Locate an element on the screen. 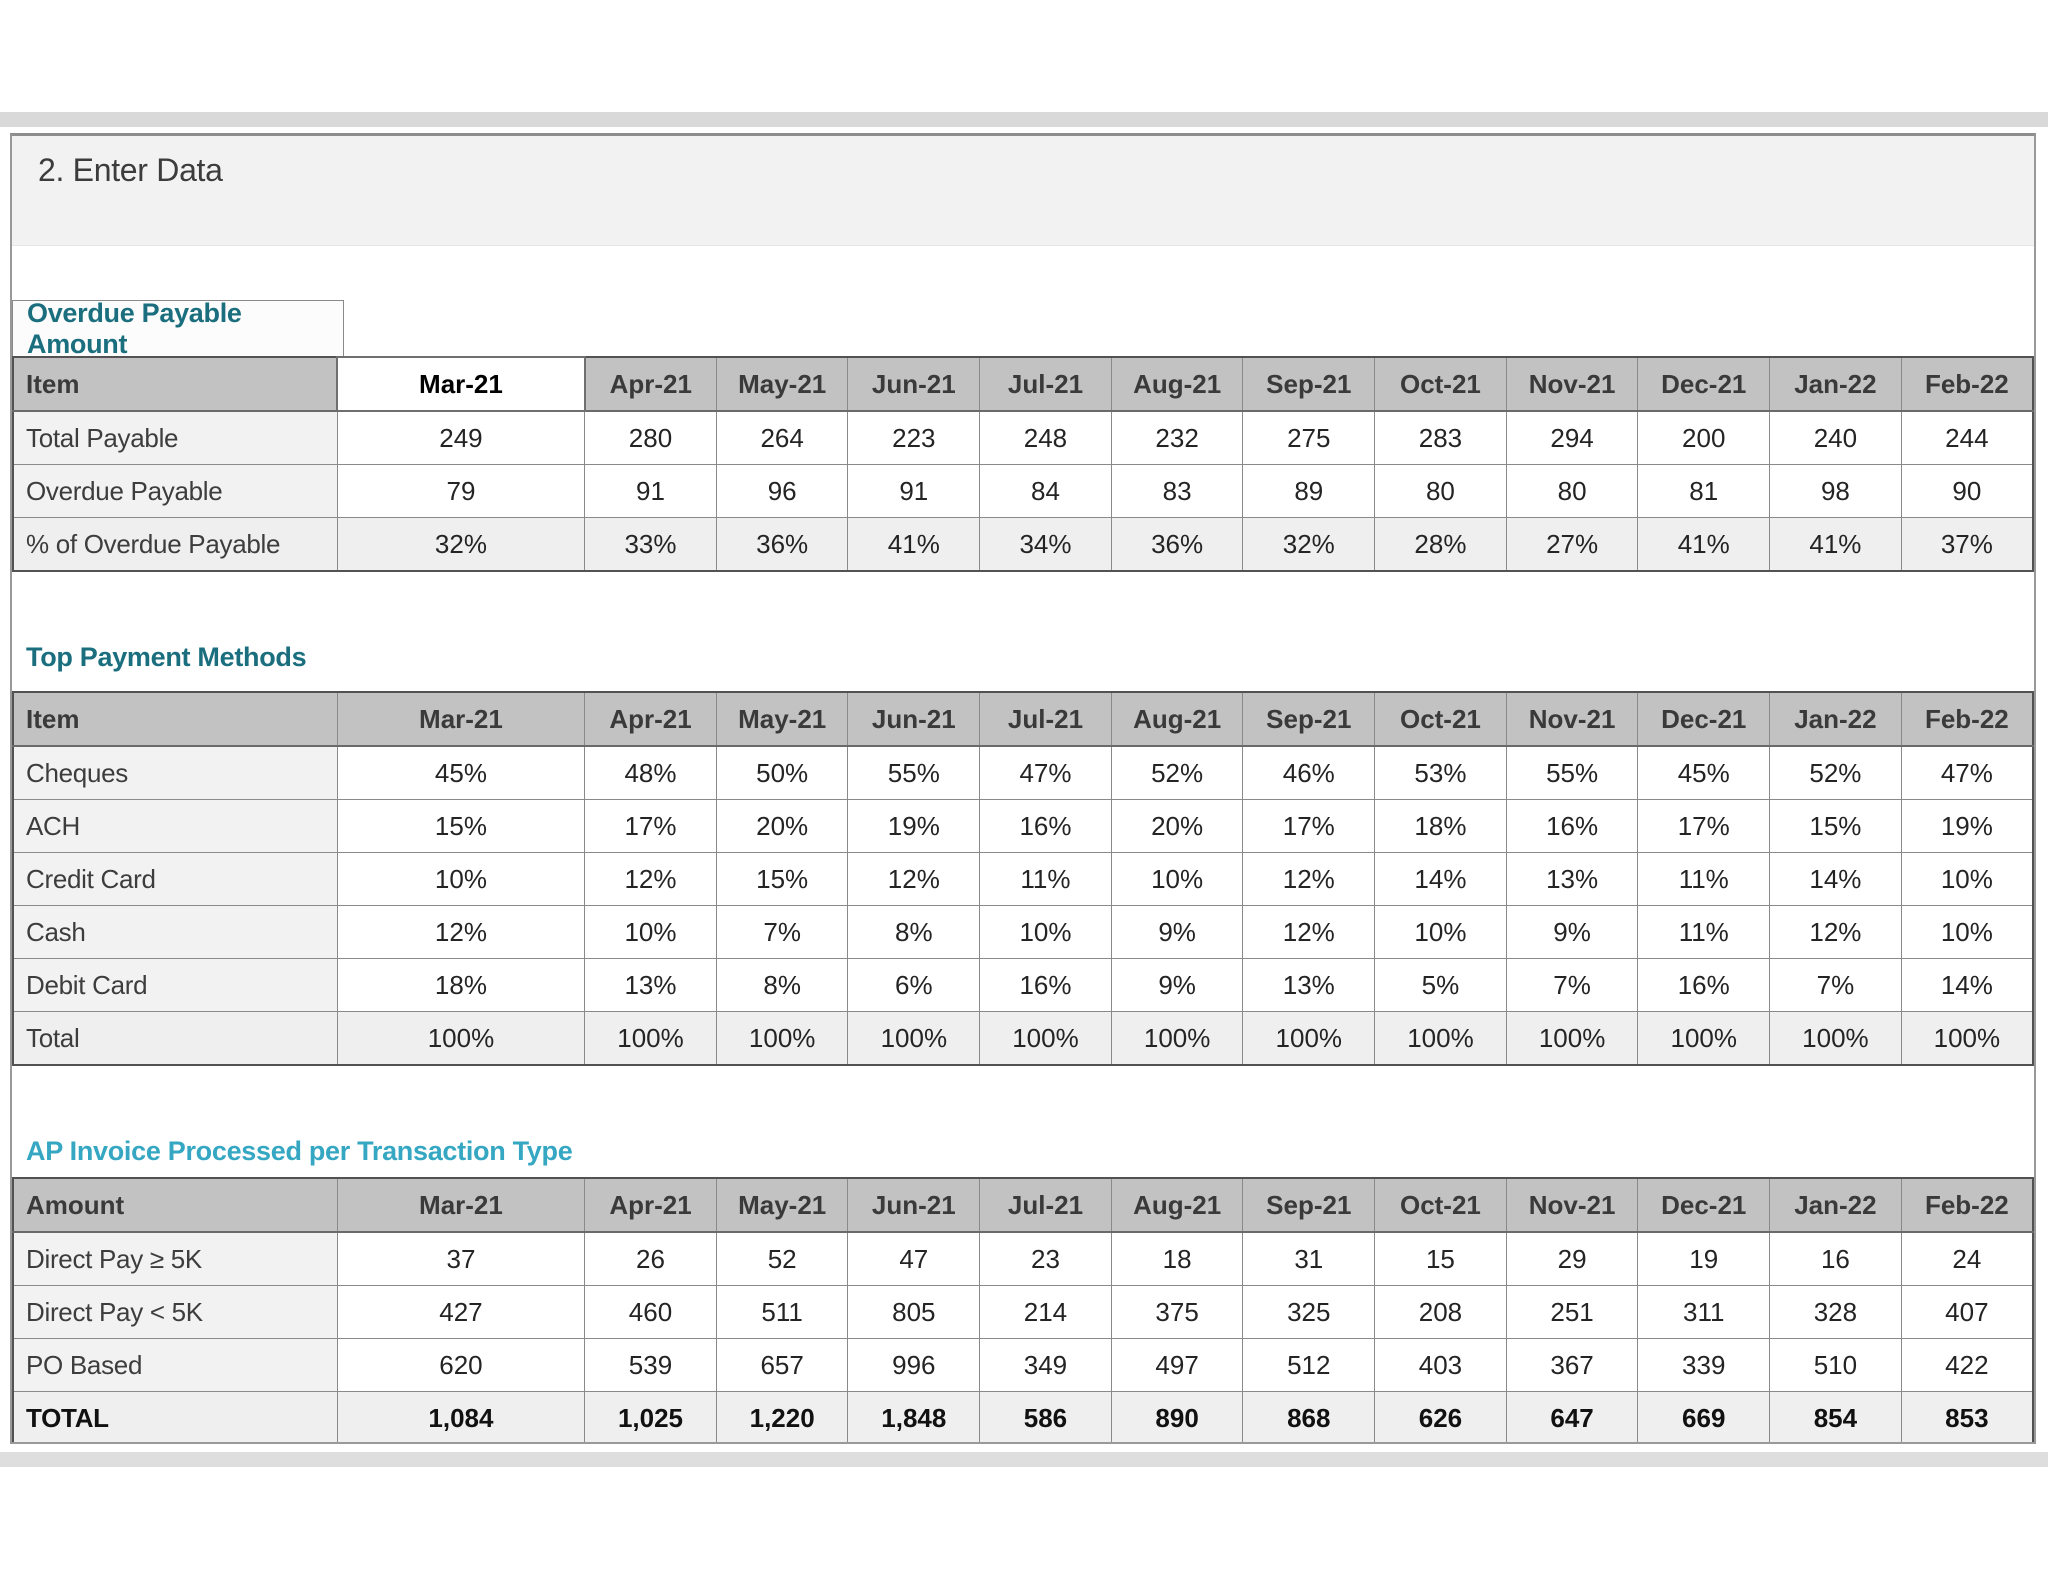 The image size is (2048, 1582). data-cell: 29 is located at coordinates (1572, 1258).